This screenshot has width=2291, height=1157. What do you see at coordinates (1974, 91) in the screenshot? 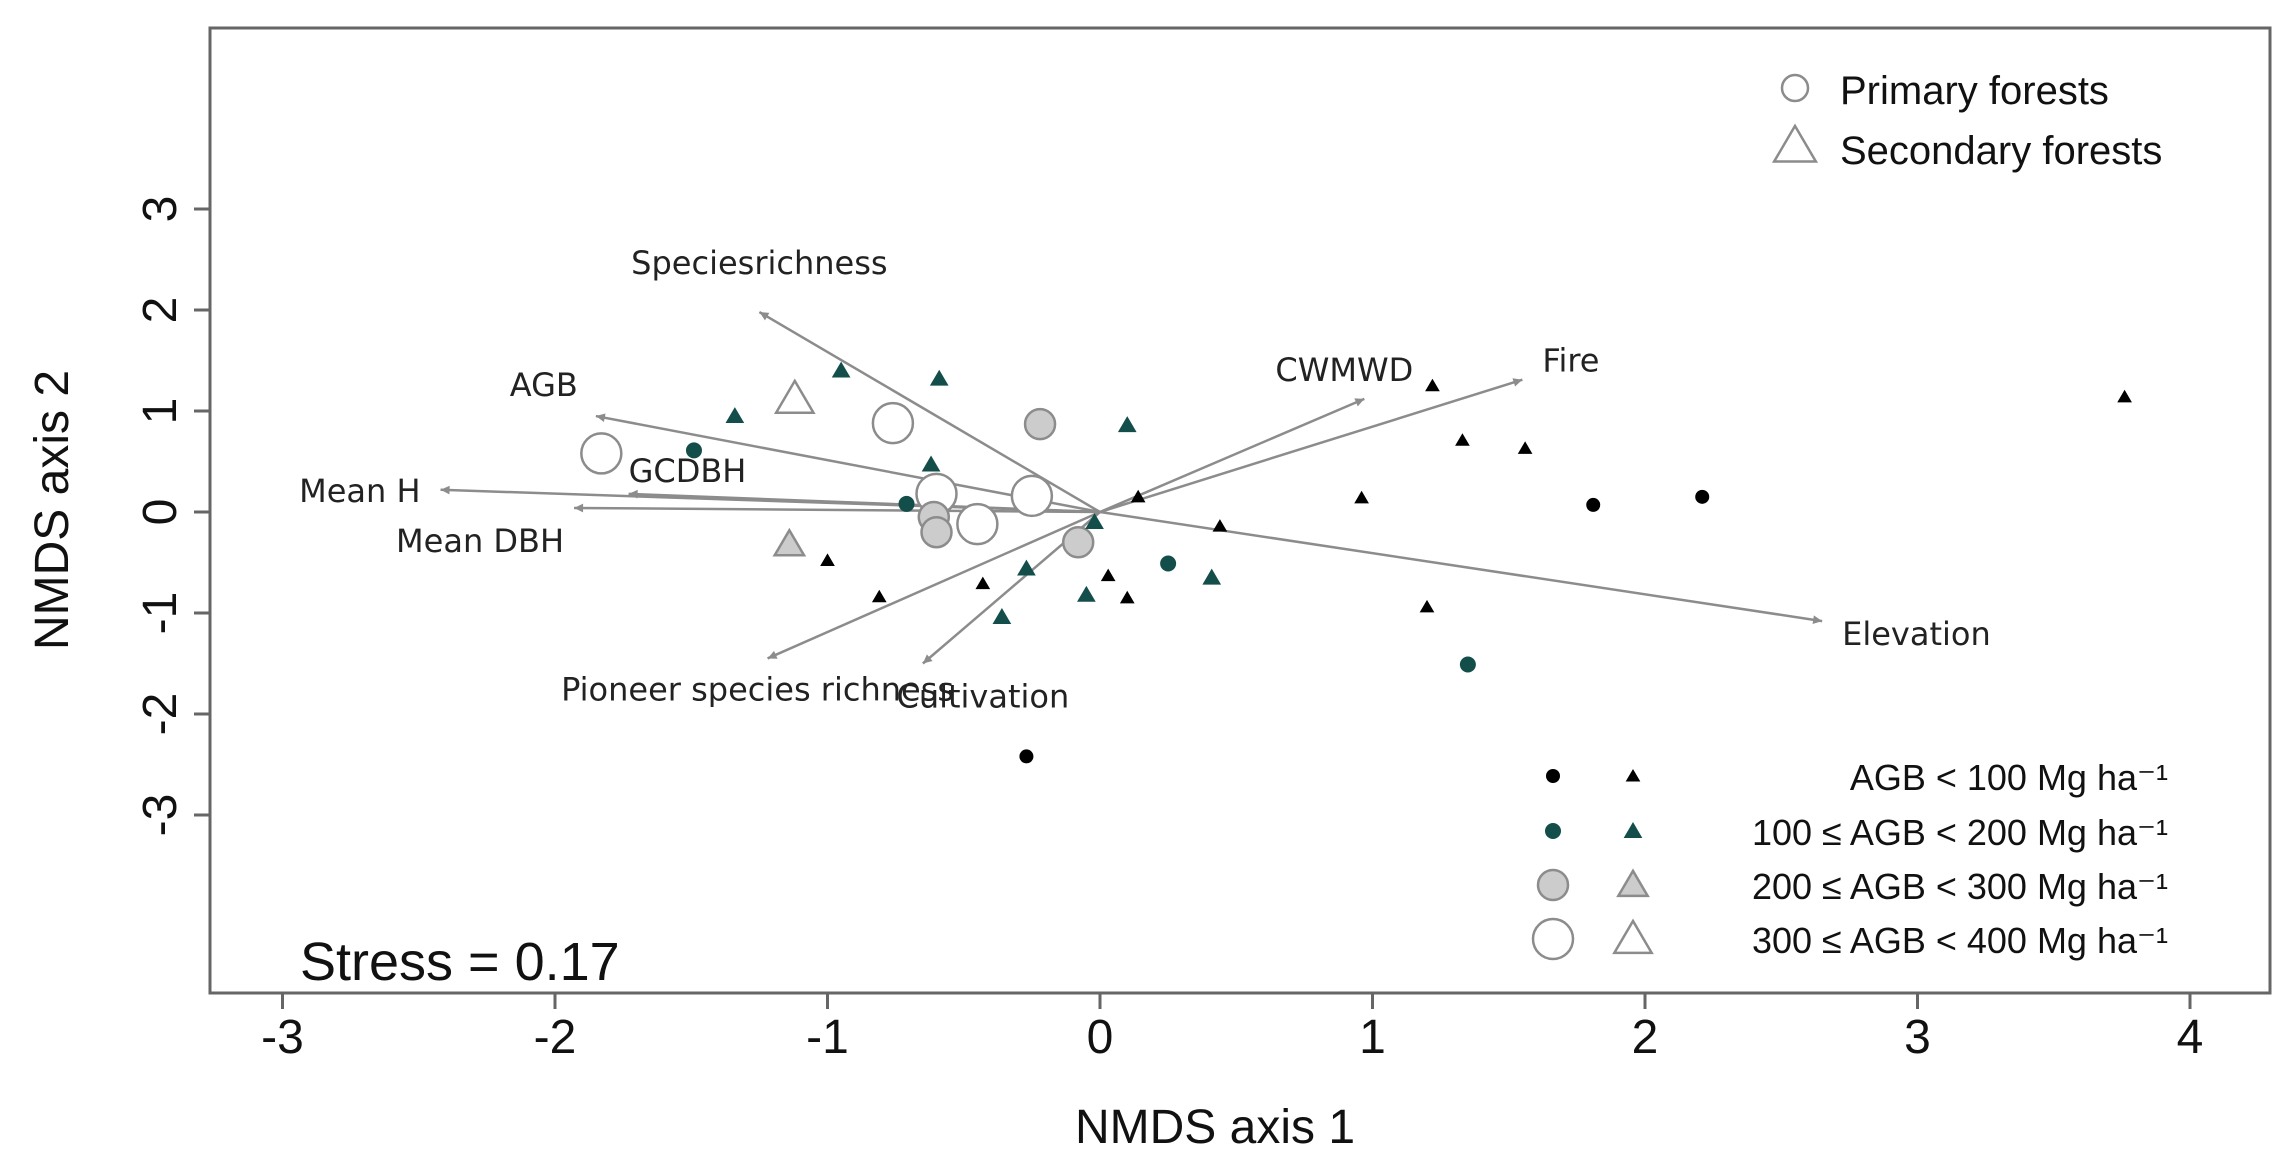
I see `legend-forest-label: Primary forests` at bounding box center [1974, 91].